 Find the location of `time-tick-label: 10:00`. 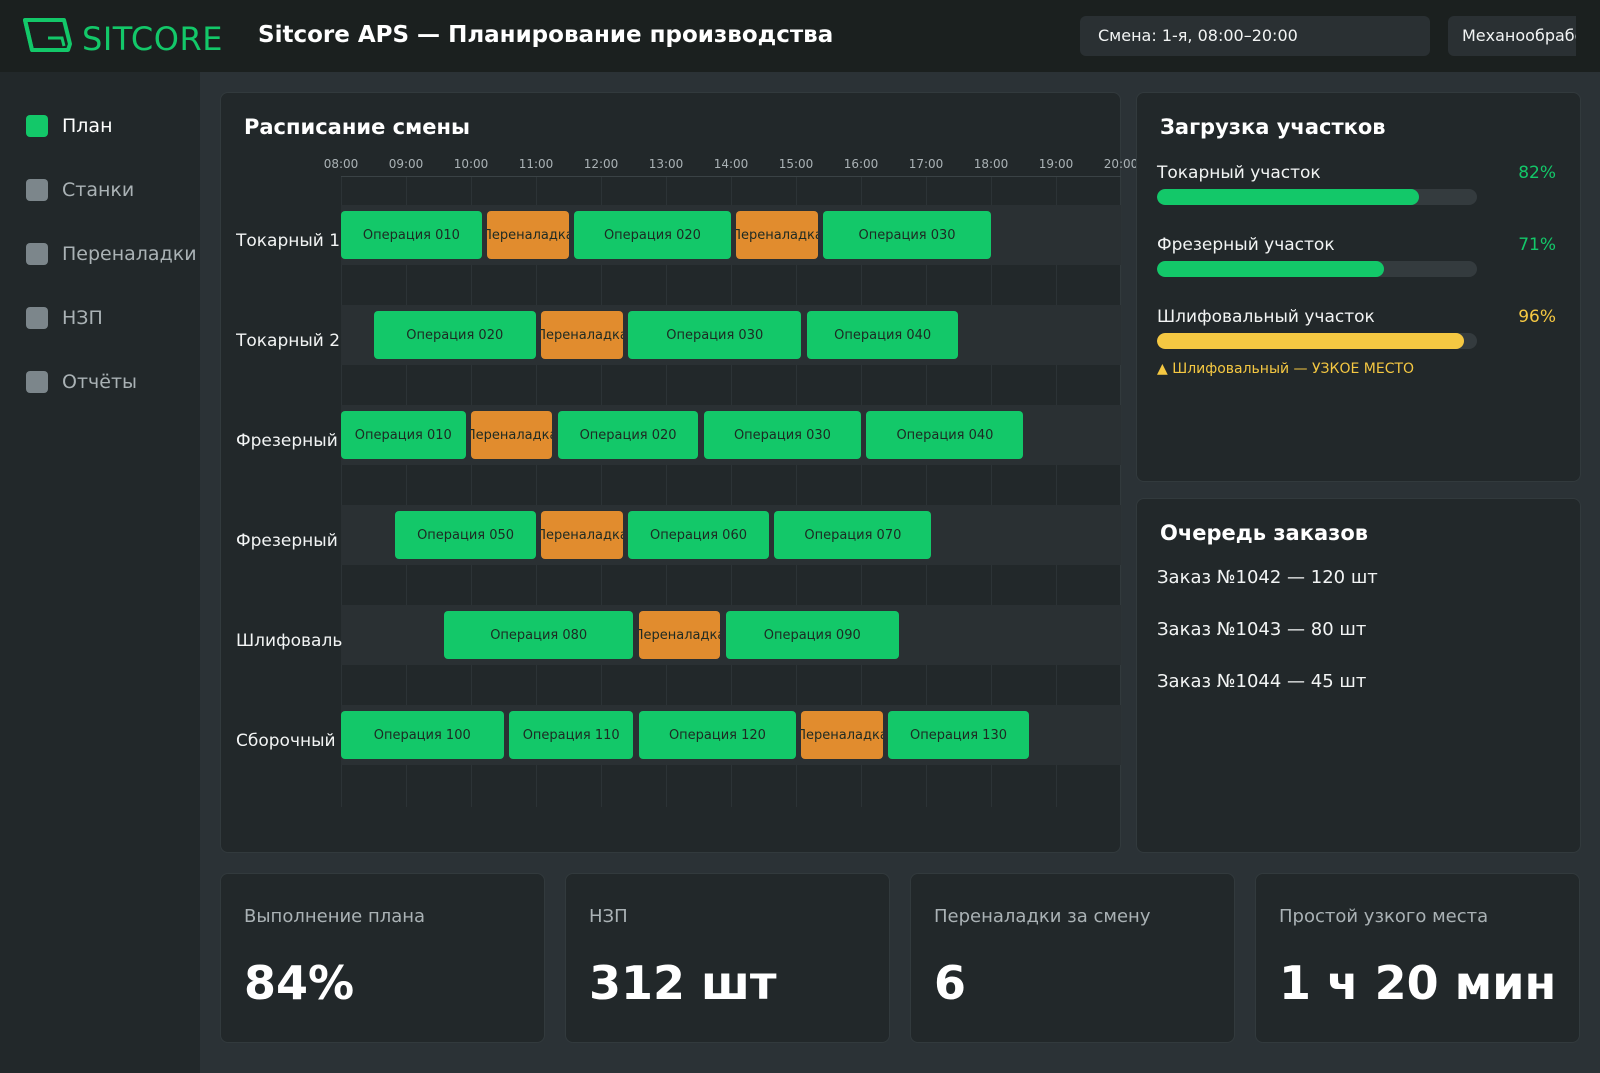

time-tick-label: 10:00 is located at coordinates (471, 164).